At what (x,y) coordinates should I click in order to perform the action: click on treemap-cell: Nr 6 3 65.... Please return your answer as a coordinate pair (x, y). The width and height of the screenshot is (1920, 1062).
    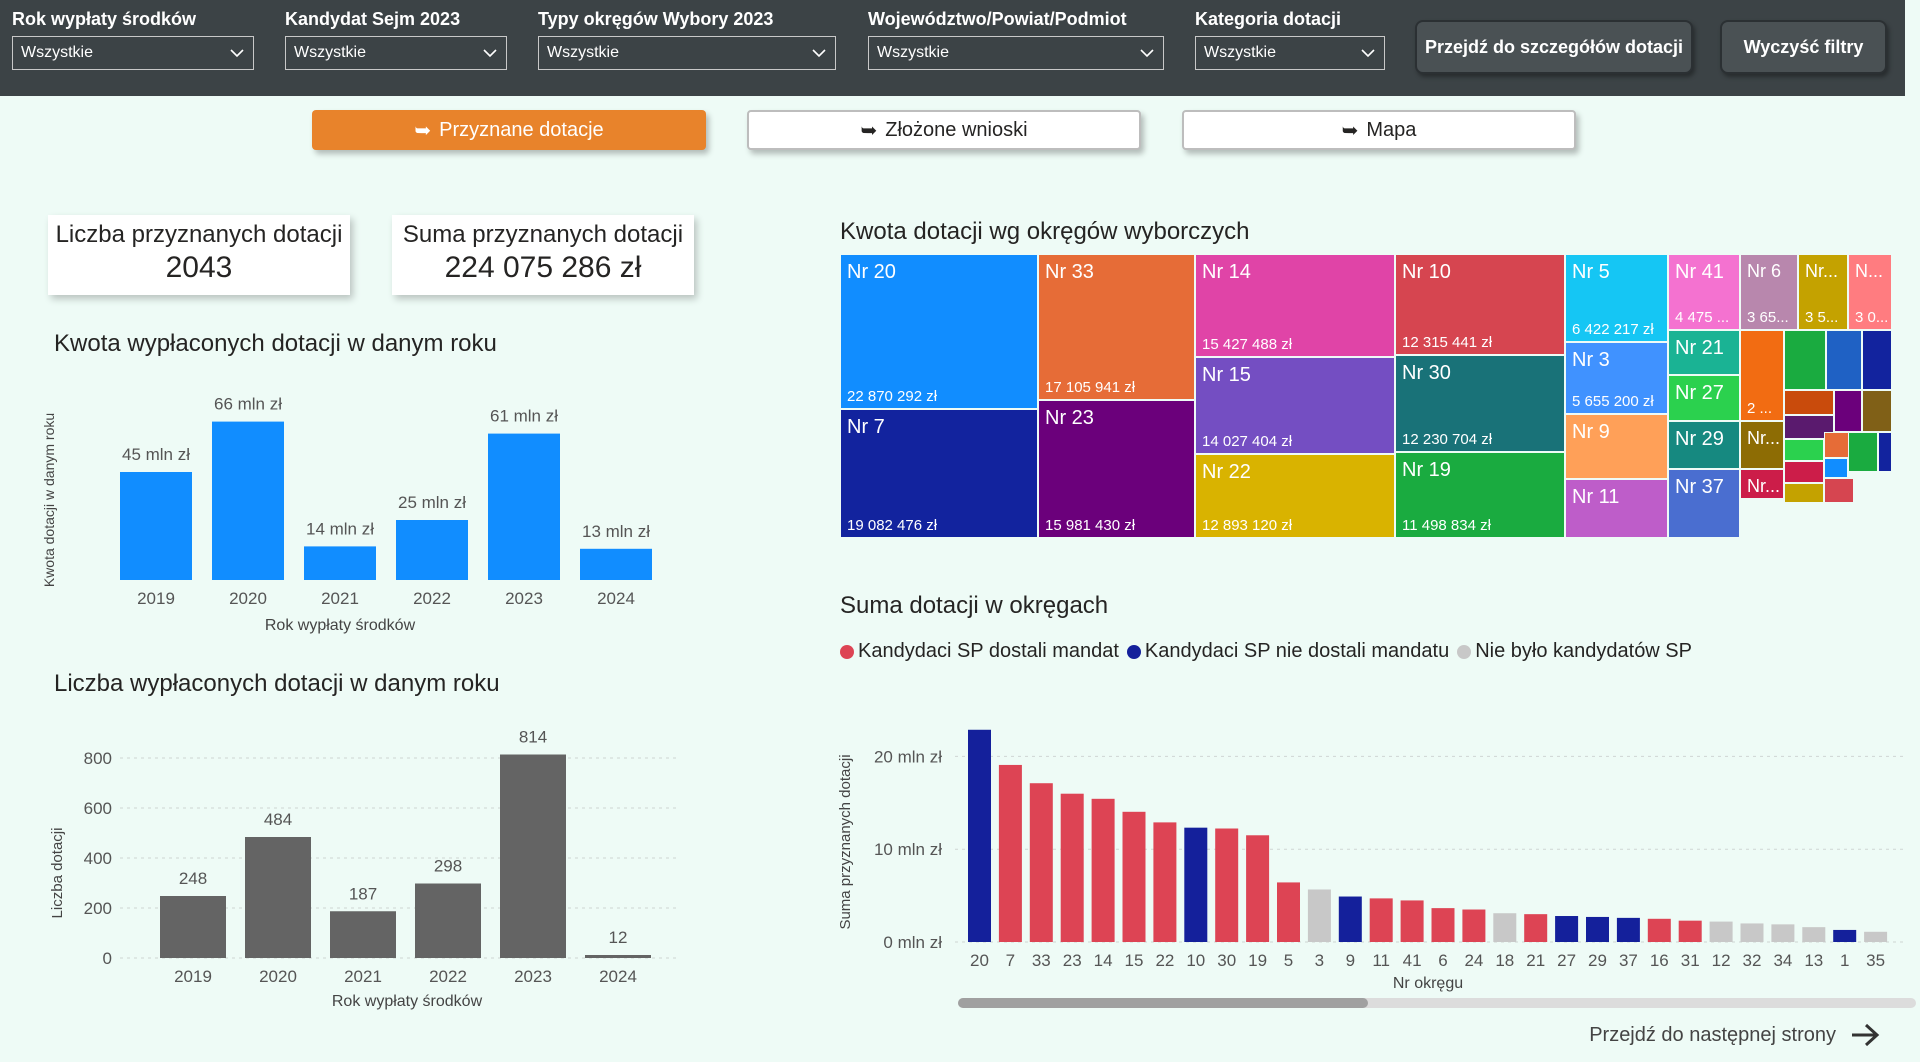
    Looking at the image, I should click on (1769, 292).